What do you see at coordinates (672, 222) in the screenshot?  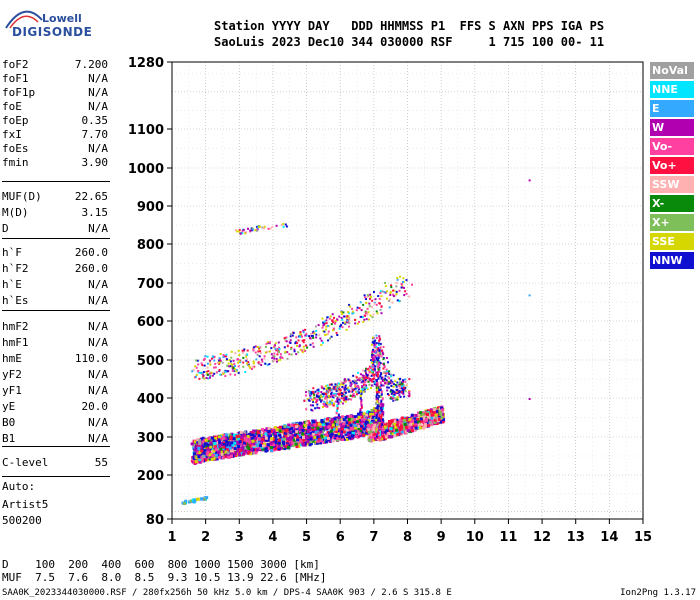 I see `legend-item-x: X+` at bounding box center [672, 222].